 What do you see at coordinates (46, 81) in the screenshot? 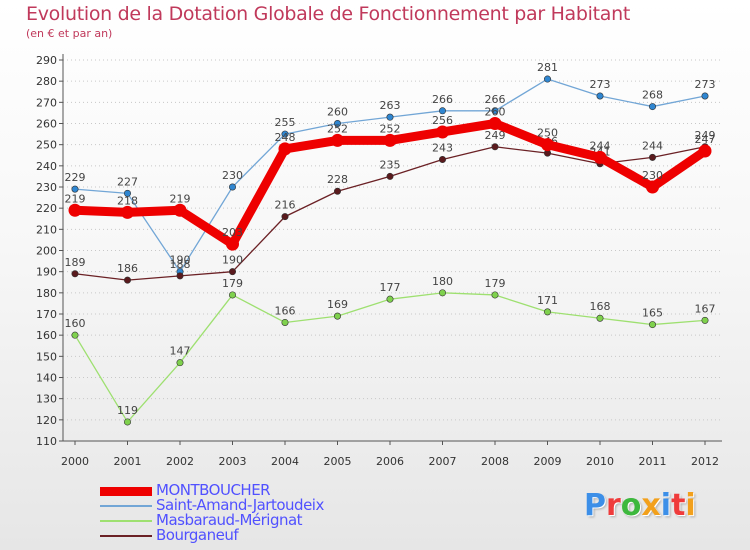
I see `y-tick-label: 280` at bounding box center [46, 81].